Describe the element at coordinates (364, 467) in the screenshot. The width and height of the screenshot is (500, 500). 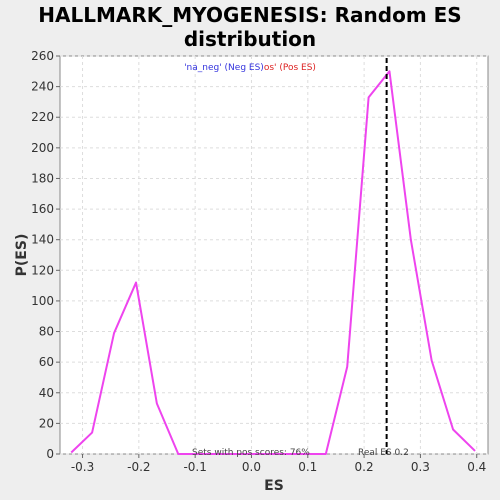
I see `x-tick-label: 0.2` at that location.